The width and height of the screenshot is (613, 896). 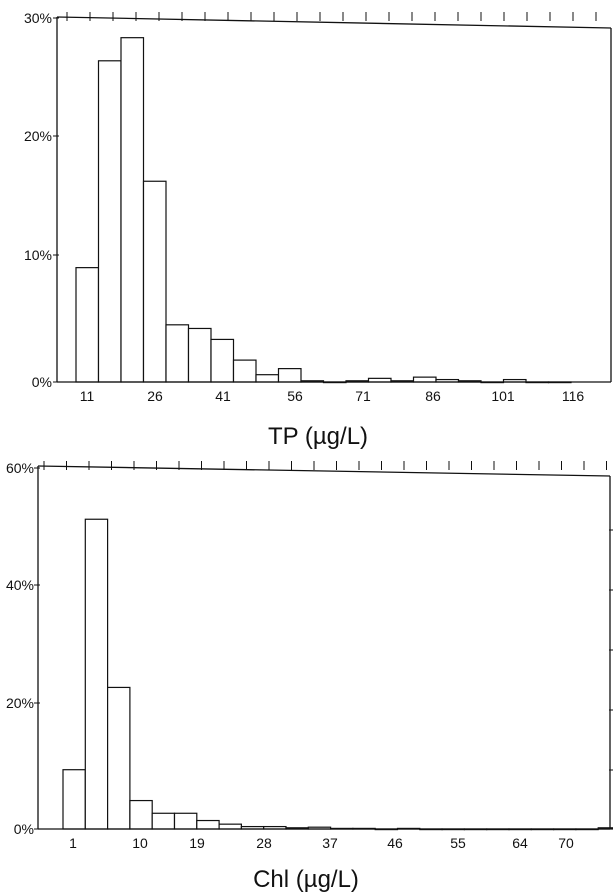 I want to click on x-tick-label: 10, so click(x=140, y=843).